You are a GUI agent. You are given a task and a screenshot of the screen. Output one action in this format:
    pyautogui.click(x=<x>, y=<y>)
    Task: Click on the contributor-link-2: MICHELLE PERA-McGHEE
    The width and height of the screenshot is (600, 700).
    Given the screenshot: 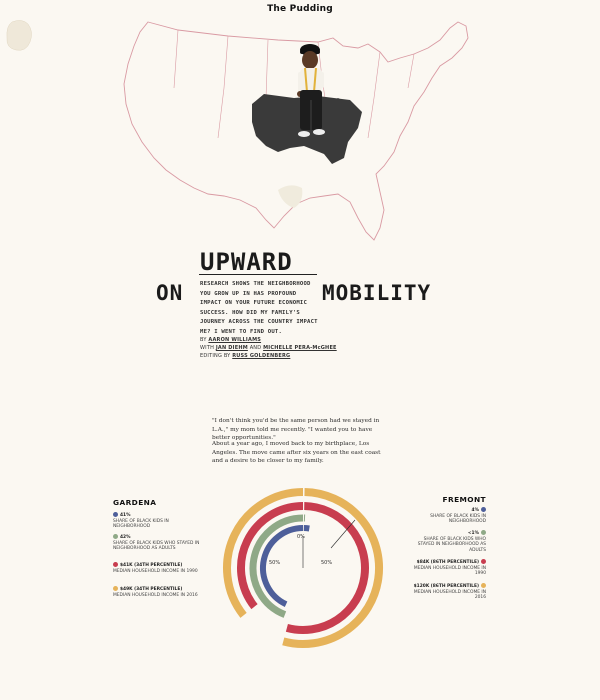 What is the action you would take?
    pyautogui.click(x=300, y=348)
    